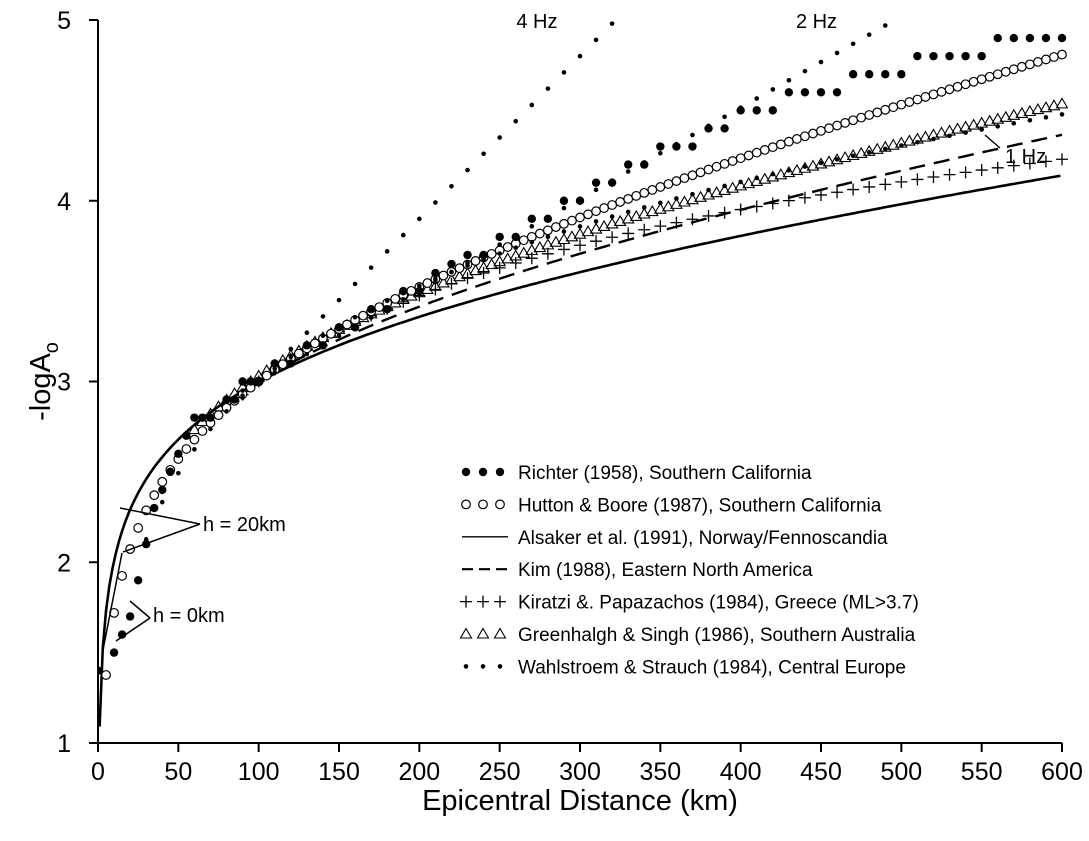 The width and height of the screenshot is (1089, 841). I want to click on legend-label-3: Kim (1988), Eastern North America, so click(665, 570).